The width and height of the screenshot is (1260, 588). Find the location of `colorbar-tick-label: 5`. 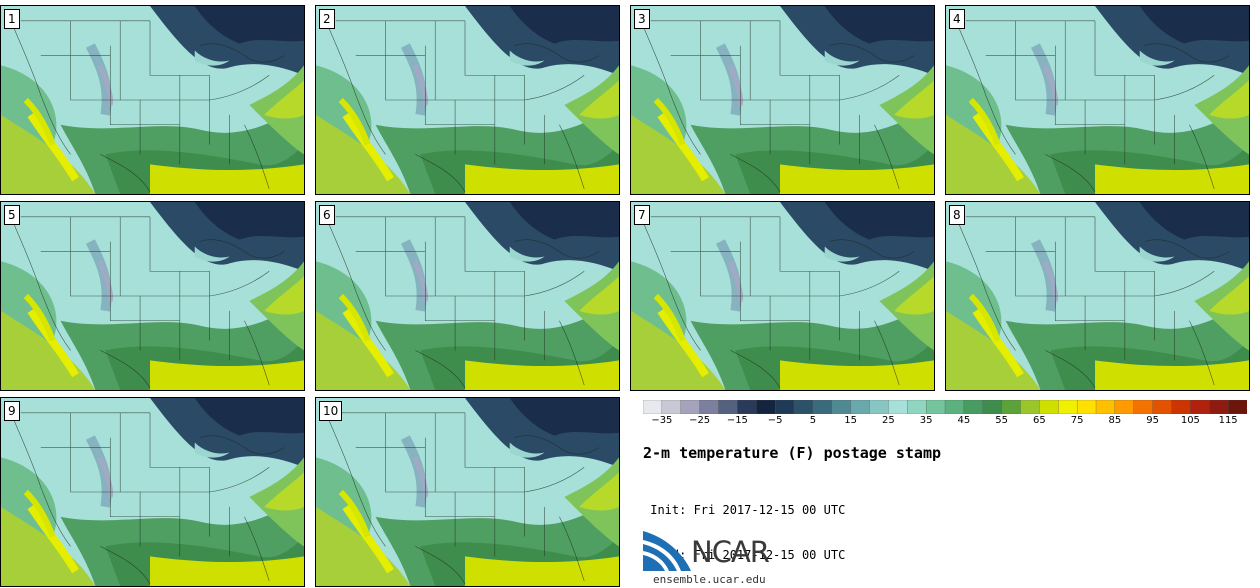

colorbar-tick-label: 5 is located at coordinates (813, 420).